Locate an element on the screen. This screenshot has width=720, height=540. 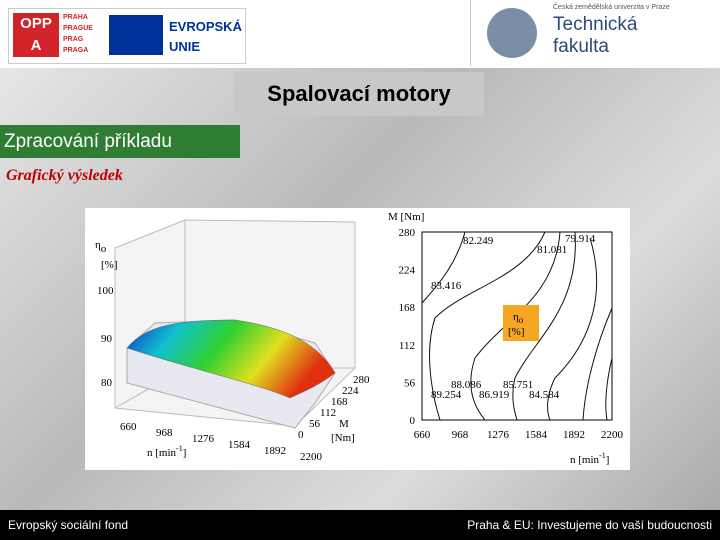
contour-y-tick-label: 112 is located at coordinates (407, 346).